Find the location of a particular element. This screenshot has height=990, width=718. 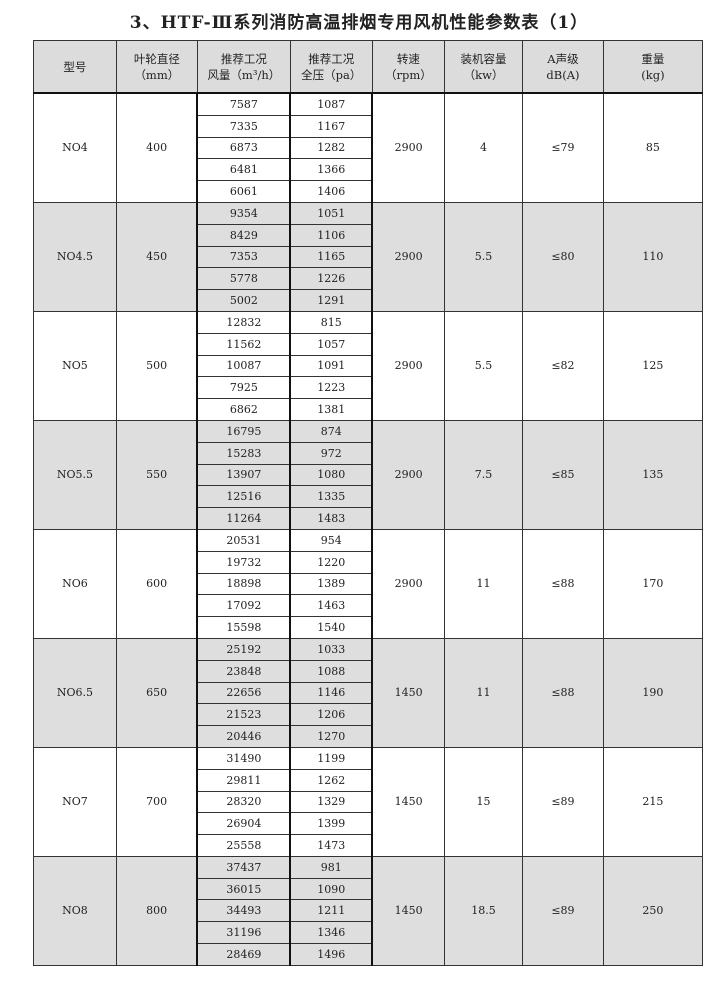

flow-cell: 7335 is located at coordinates (244, 126).